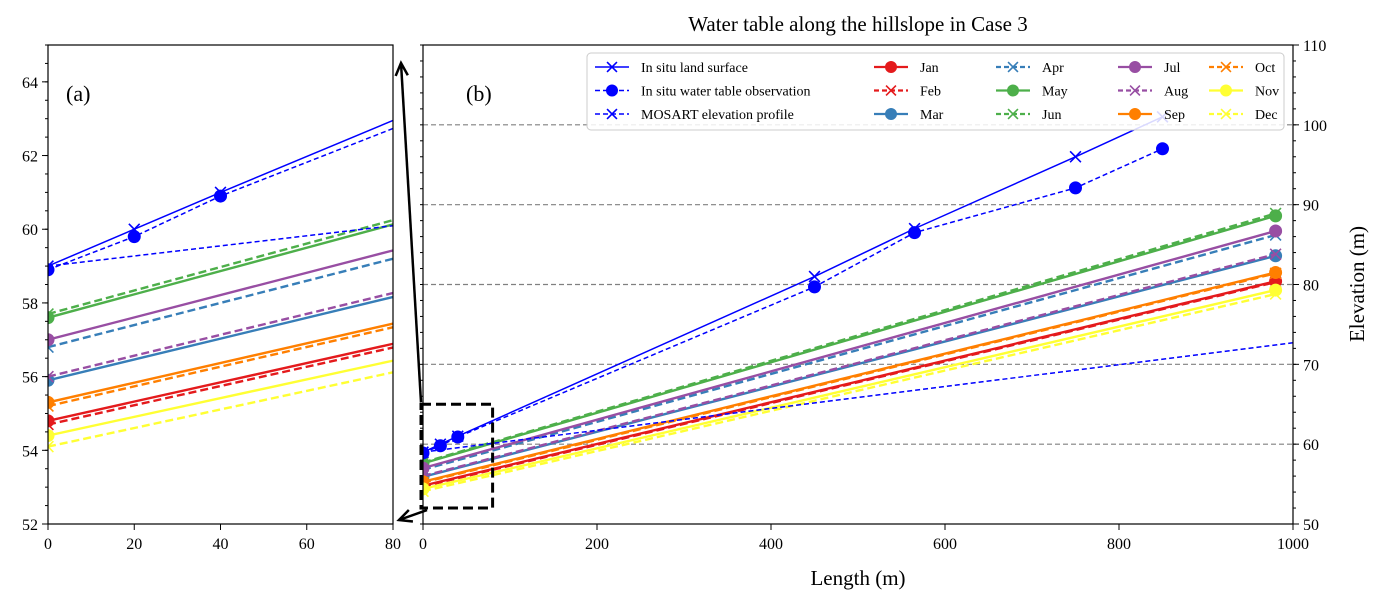 Image resolution: width=1385 pixels, height=606 pixels. What do you see at coordinates (444, 291) in the screenshot?
I see `zoom-connector` at bounding box center [444, 291].